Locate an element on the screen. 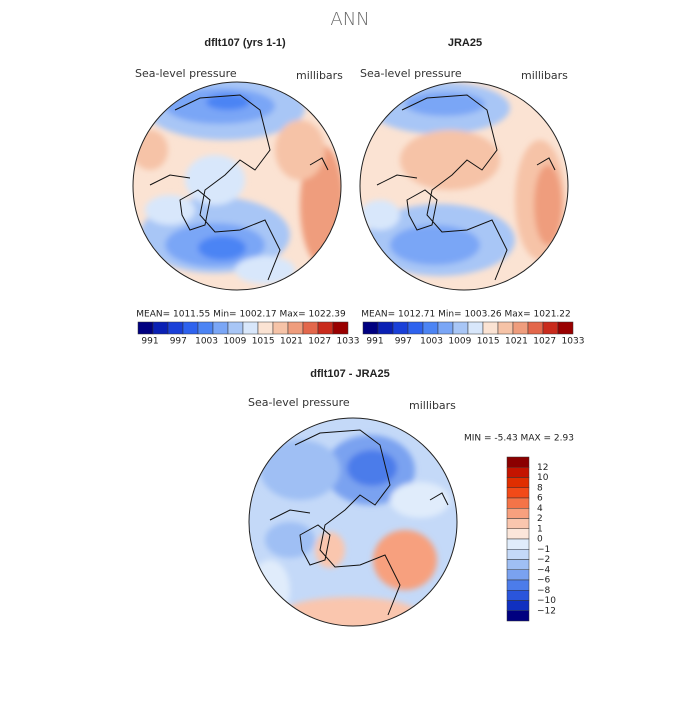 The width and height of the screenshot is (700, 704). panel-title: dflt107 - JRA25 is located at coordinates (349, 374).